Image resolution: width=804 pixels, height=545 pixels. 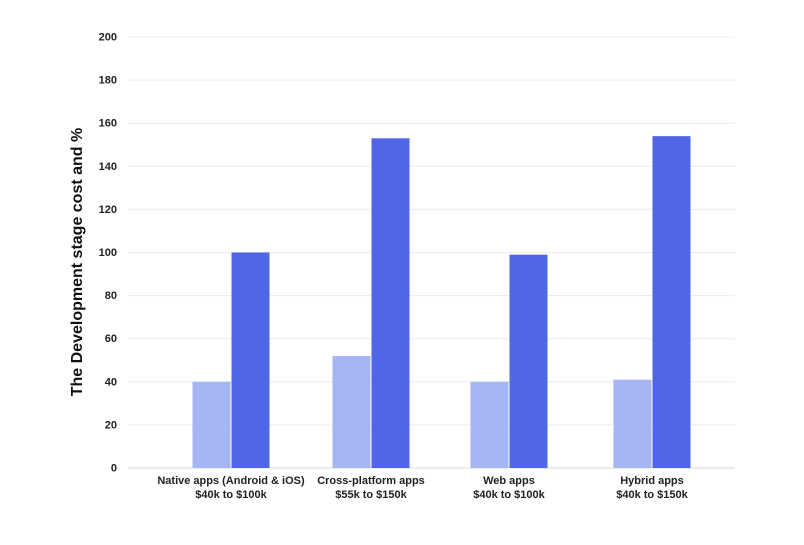 What do you see at coordinates (108, 81) in the screenshot?
I see `y-tick-label: 180` at bounding box center [108, 81].